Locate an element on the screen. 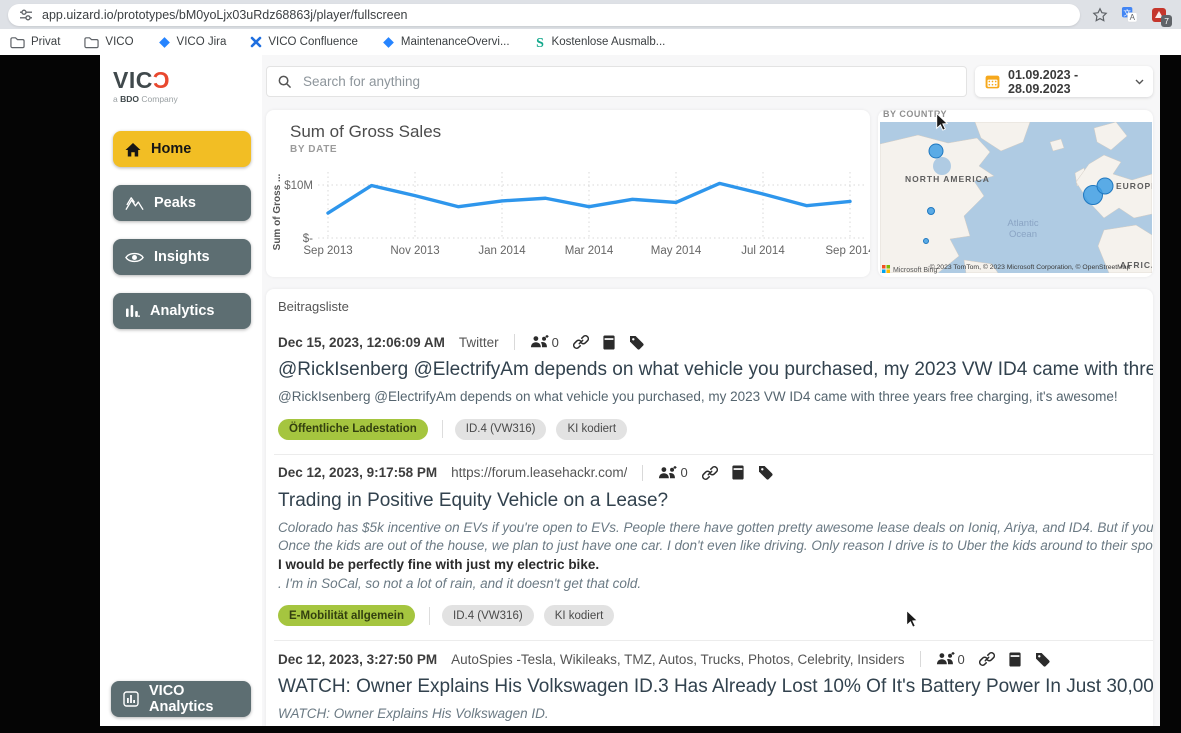 This screenshot has width=1181, height=733. x-tick-label: Jul 2014 is located at coordinates (763, 251).